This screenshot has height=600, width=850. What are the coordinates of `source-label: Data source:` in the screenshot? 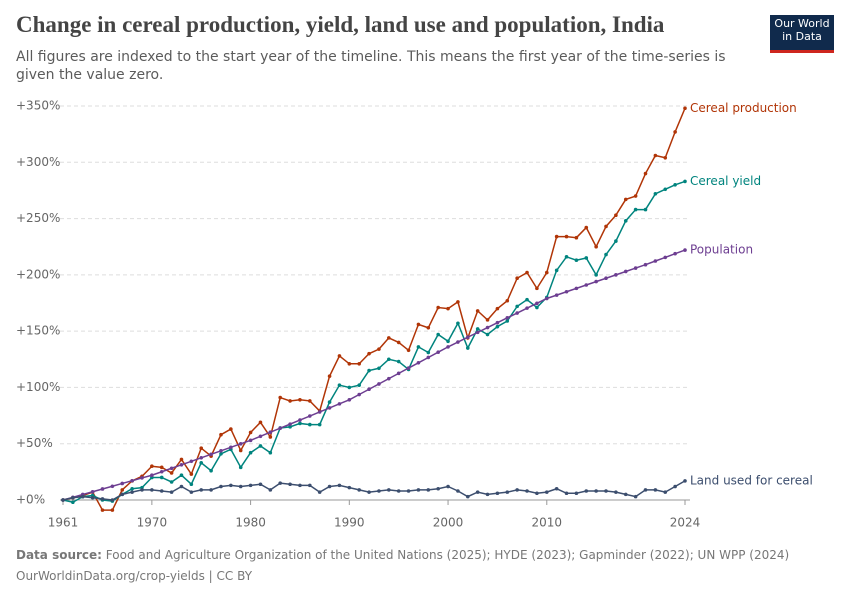 It's located at (59, 555).